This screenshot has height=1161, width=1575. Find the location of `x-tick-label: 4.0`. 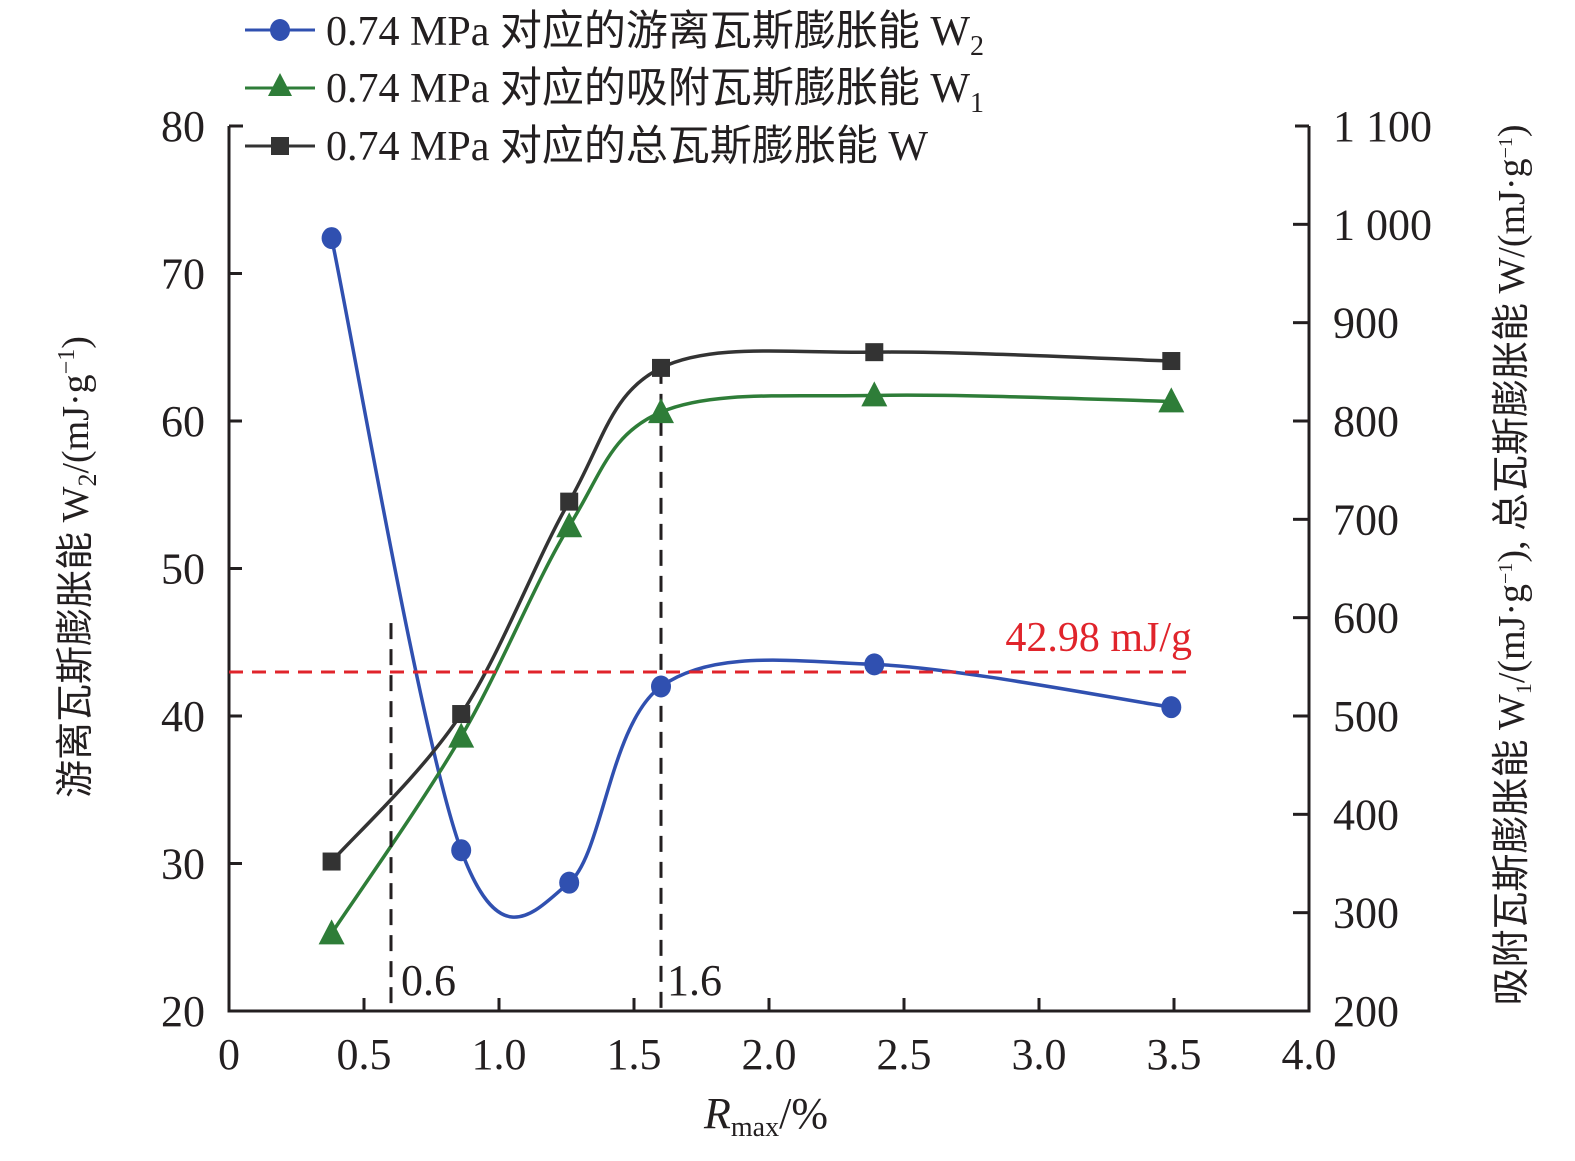

x-tick-label: 4.0 is located at coordinates (1309, 1054).